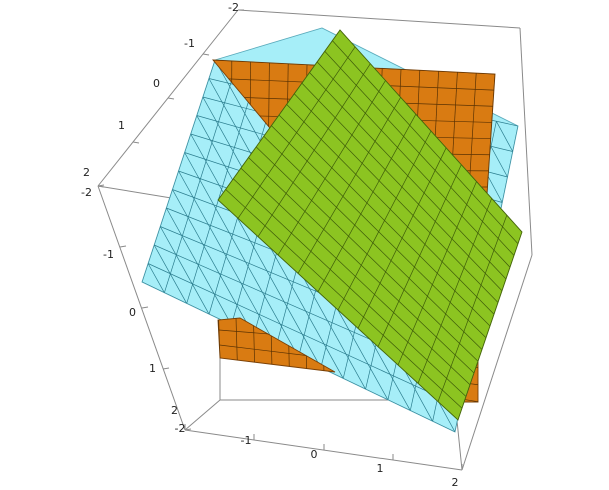 The image size is (609, 490). Describe the element at coordinates (380, 468) in the screenshot. I see `bottom-axis-tick-4: 1` at that location.